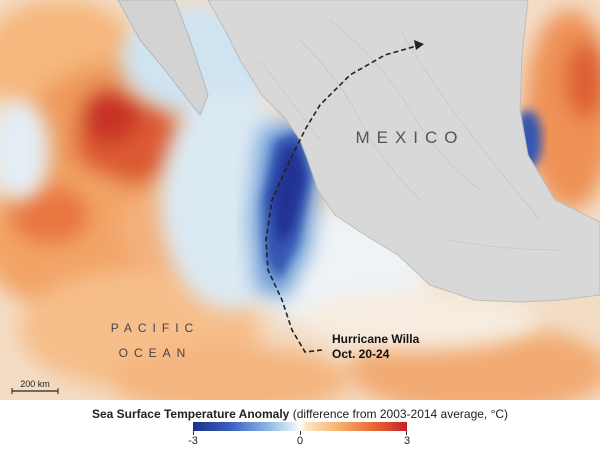  Describe the element at coordinates (399, 414) in the screenshot. I see `legend-title-detail: (difference from 2003-2014 average, °C)` at that location.